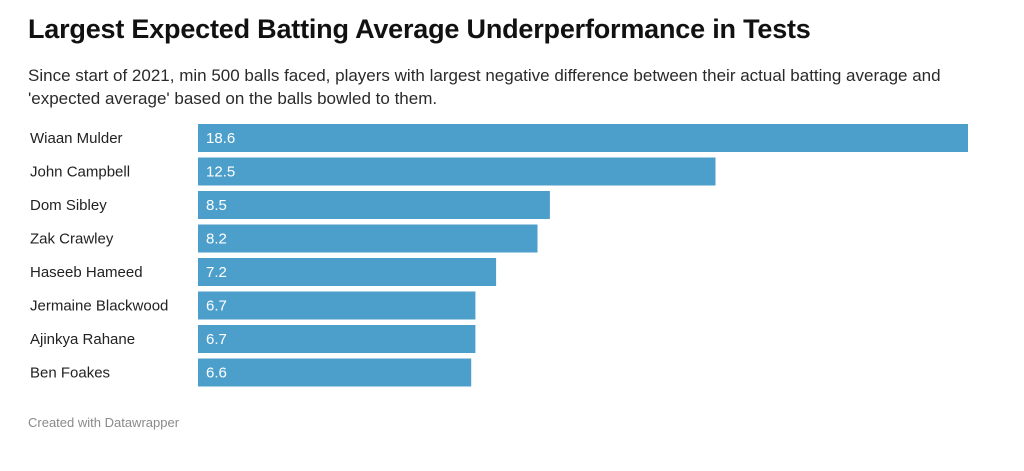 The image size is (1024, 471). What do you see at coordinates (216, 272) in the screenshot?
I see `bar-value-label: 7.2` at bounding box center [216, 272].